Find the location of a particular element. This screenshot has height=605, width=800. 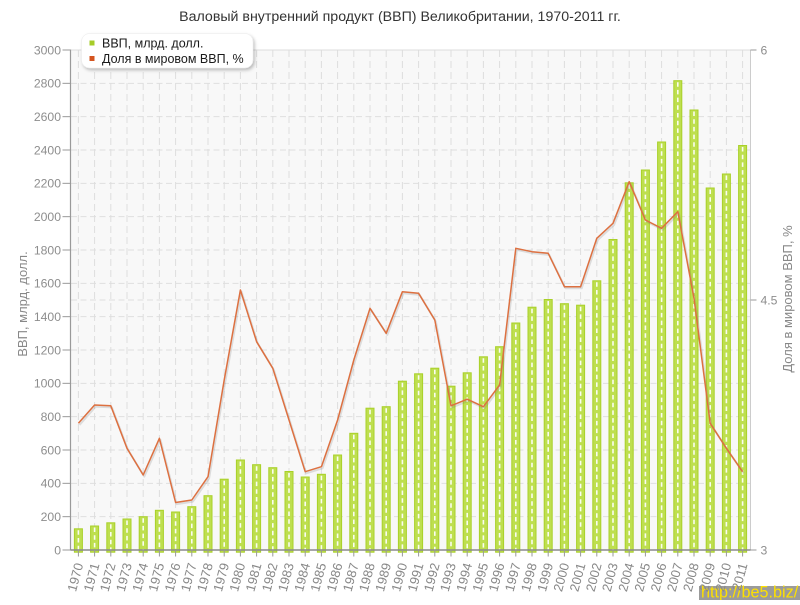

svg-text: 1986 is located at coordinates (335, 577).